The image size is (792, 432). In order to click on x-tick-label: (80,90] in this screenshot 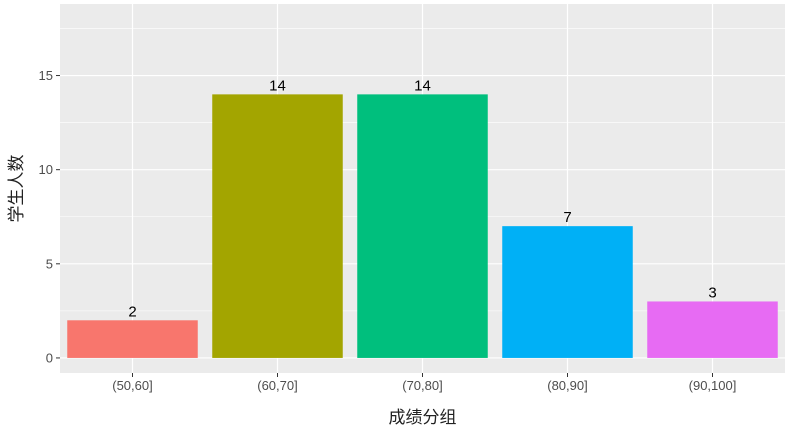, I will do `click(567, 385)`.